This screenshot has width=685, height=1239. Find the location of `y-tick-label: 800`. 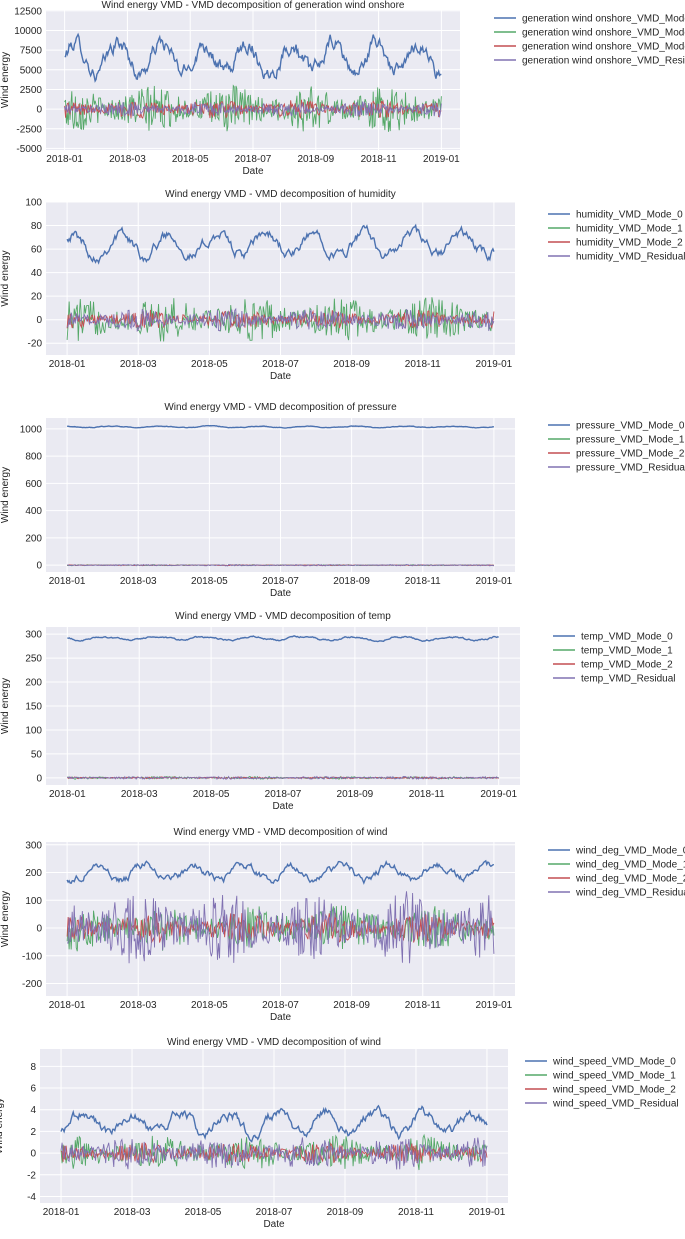

y-tick-label: 800 is located at coordinates (33, 457).